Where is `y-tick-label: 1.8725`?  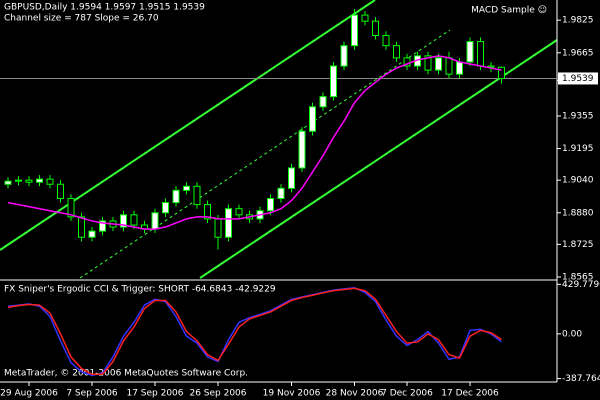 y-tick-label: 1.8725 is located at coordinates (578, 245).